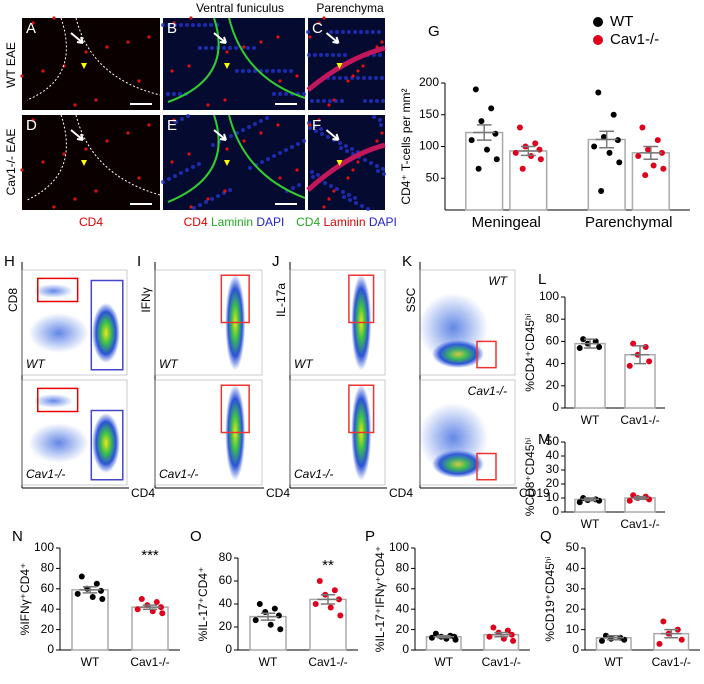  Describe the element at coordinates (411, 299) in the screenshot. I see `axis-label: SSC` at that location.